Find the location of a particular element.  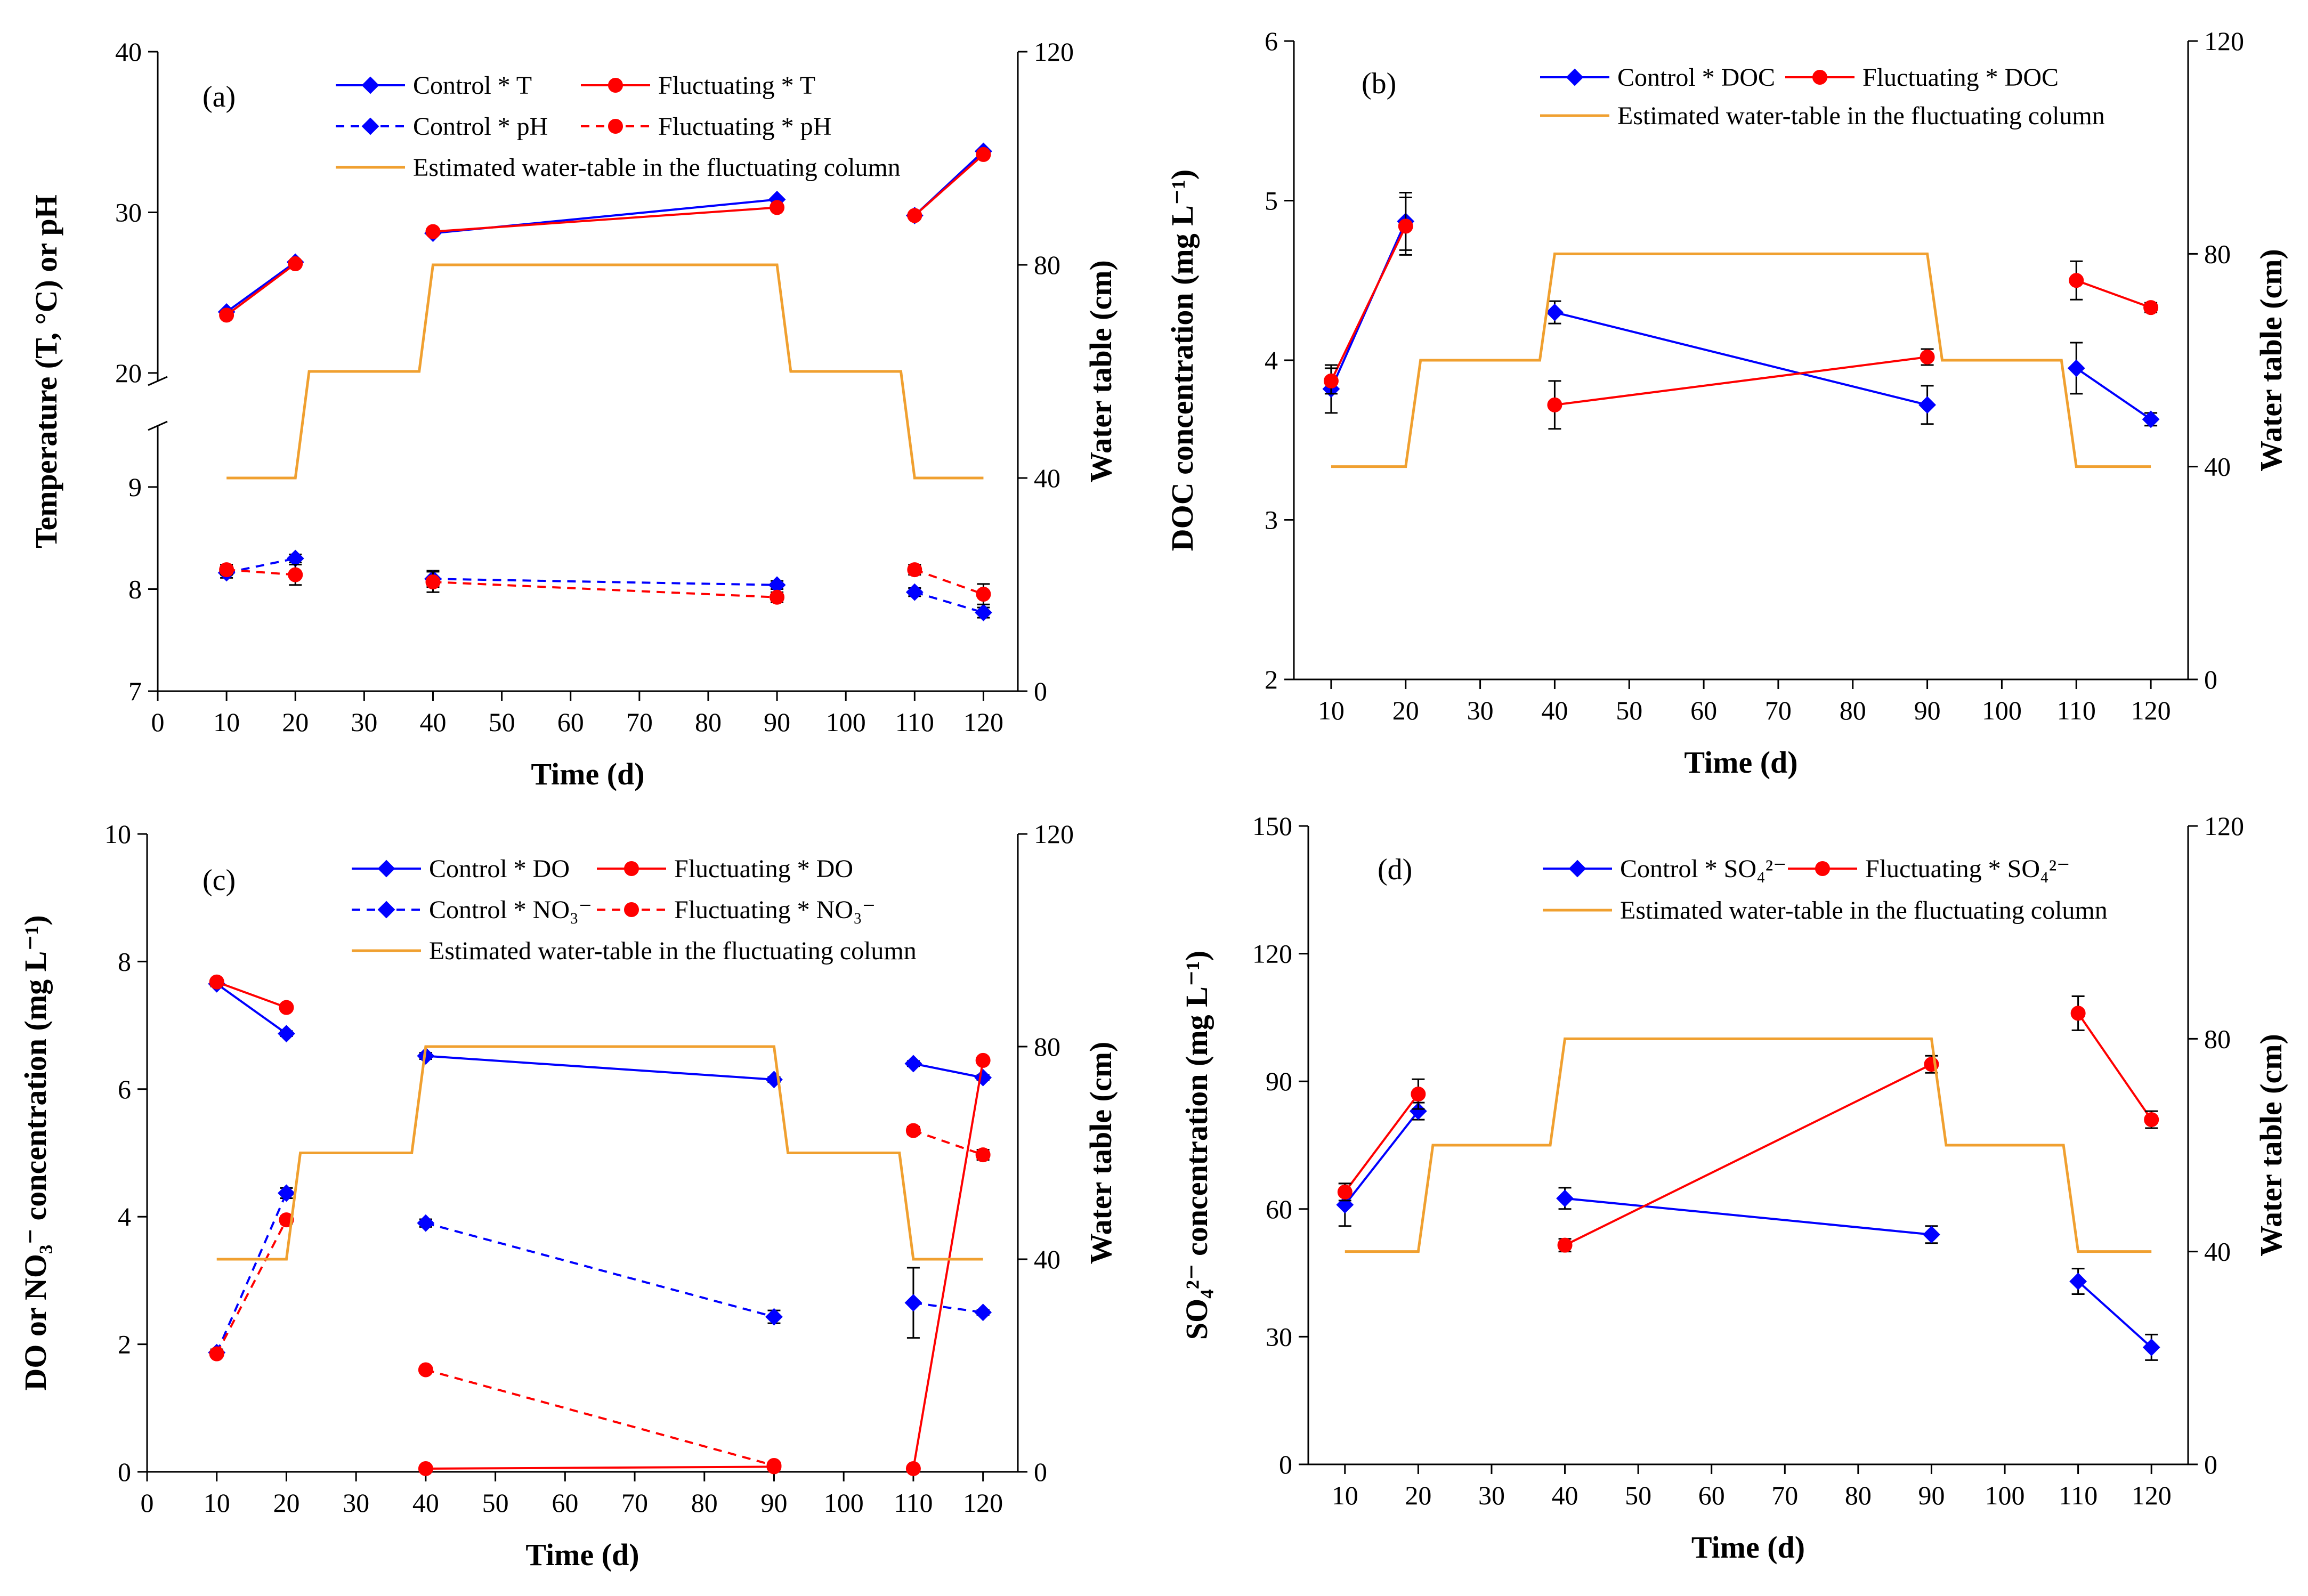

y-tick-label: 10 is located at coordinates (118, 834).